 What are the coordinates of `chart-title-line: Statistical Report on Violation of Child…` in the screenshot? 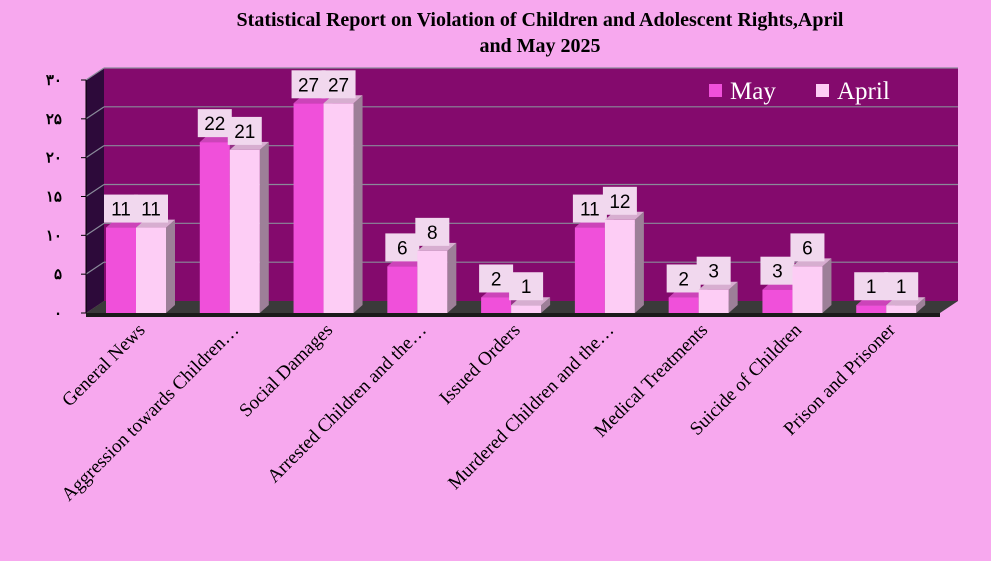 It's located at (540, 20).